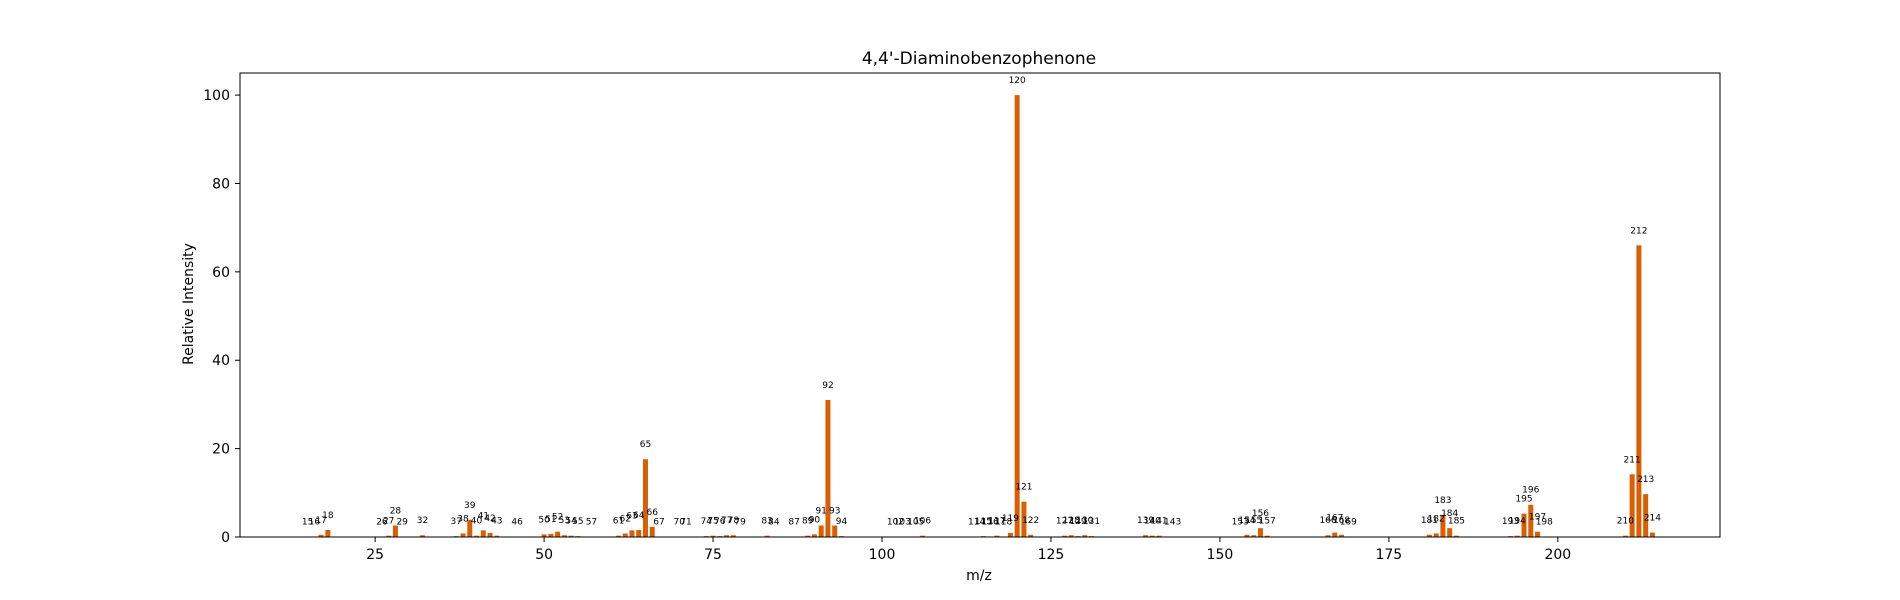 The width and height of the screenshot is (1900, 600). What do you see at coordinates (1523, 500) in the screenshot?
I see `peak-label-195: 195` at bounding box center [1523, 500].